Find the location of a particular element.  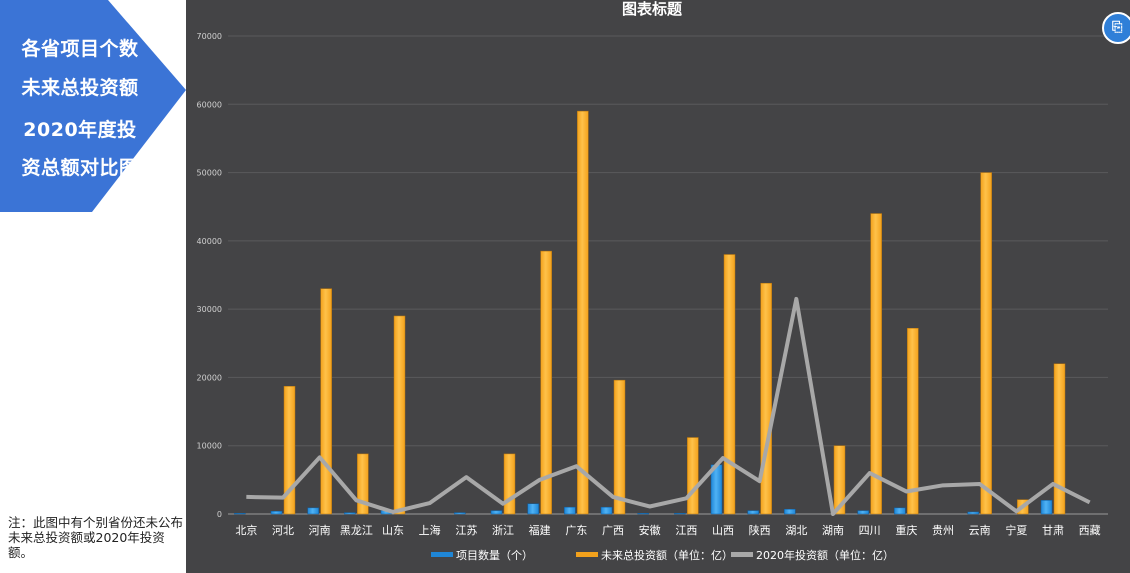

x-tick-label: 湖南 is located at coordinates (833, 530).